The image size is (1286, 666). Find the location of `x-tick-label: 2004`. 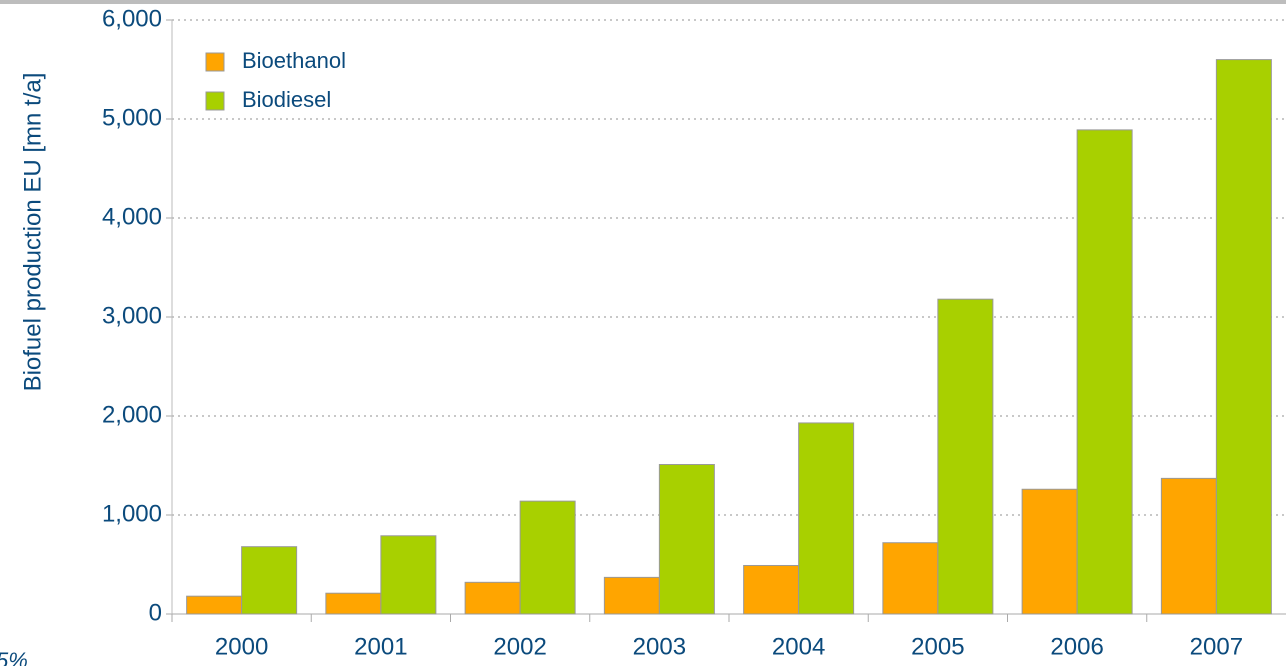

x-tick-label: 2004 is located at coordinates (798, 646).